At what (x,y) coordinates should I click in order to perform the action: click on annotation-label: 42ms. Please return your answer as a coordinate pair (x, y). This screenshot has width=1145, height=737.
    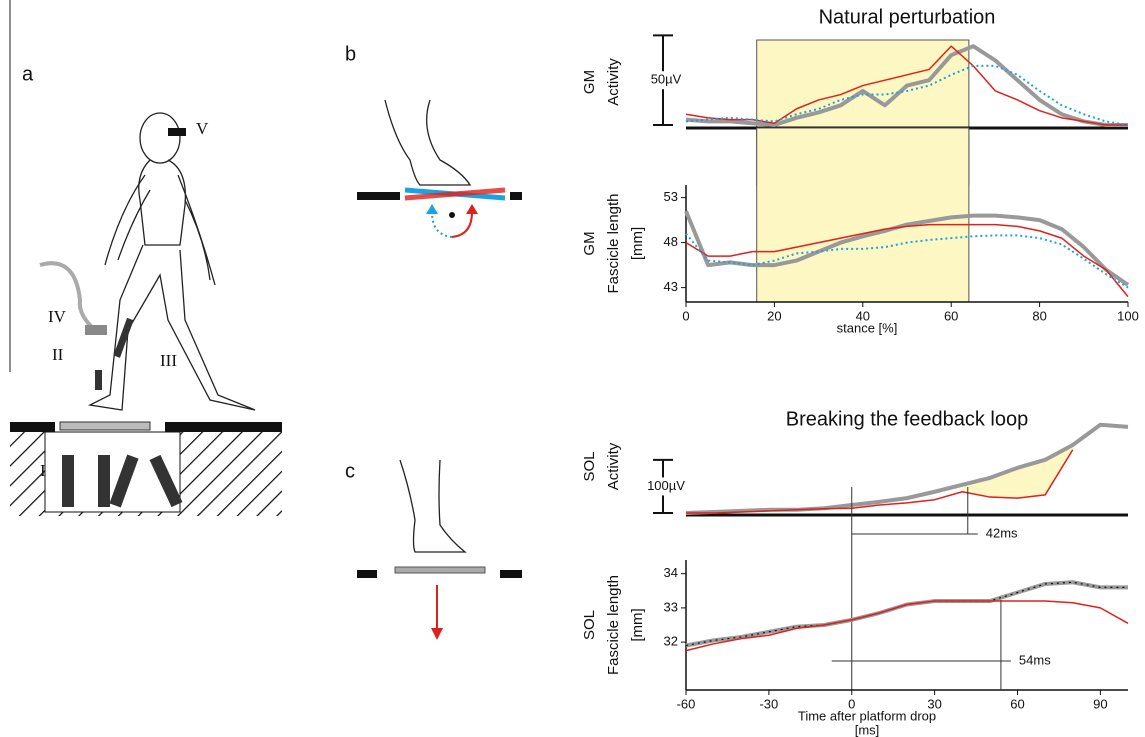
    Looking at the image, I should click on (1002, 532).